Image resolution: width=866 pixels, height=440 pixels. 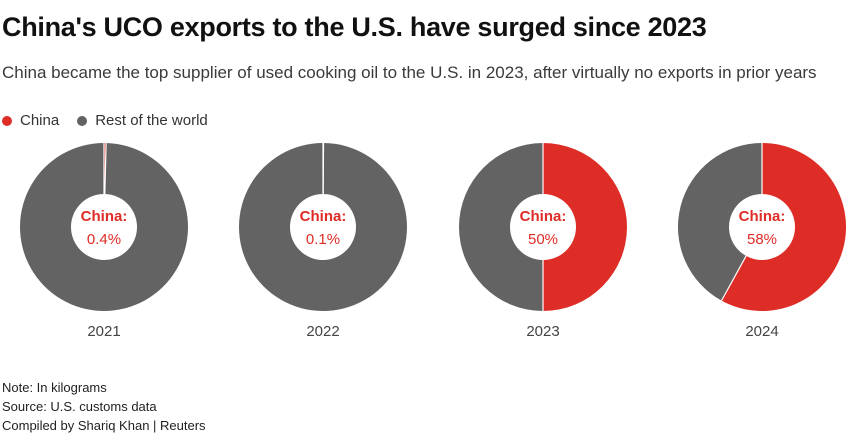 I want to click on center-label-title-2021: China:, so click(x=104, y=216).